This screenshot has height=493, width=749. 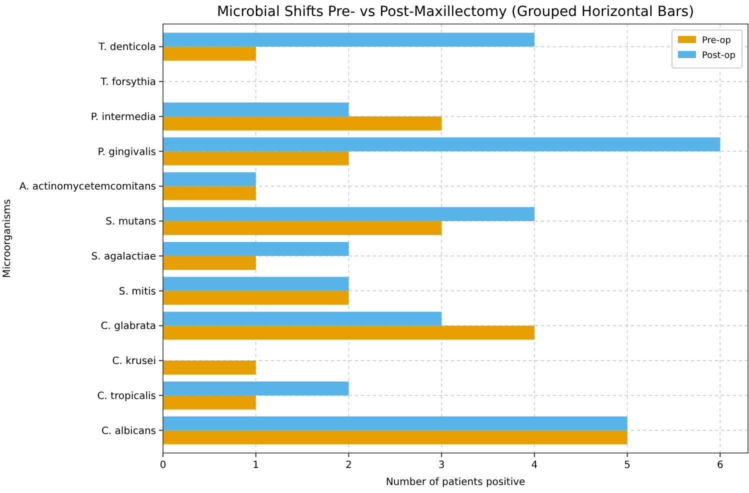 What do you see at coordinates (127, 48) in the screenshot?
I see `y-tick-label: T. denticola` at bounding box center [127, 48].